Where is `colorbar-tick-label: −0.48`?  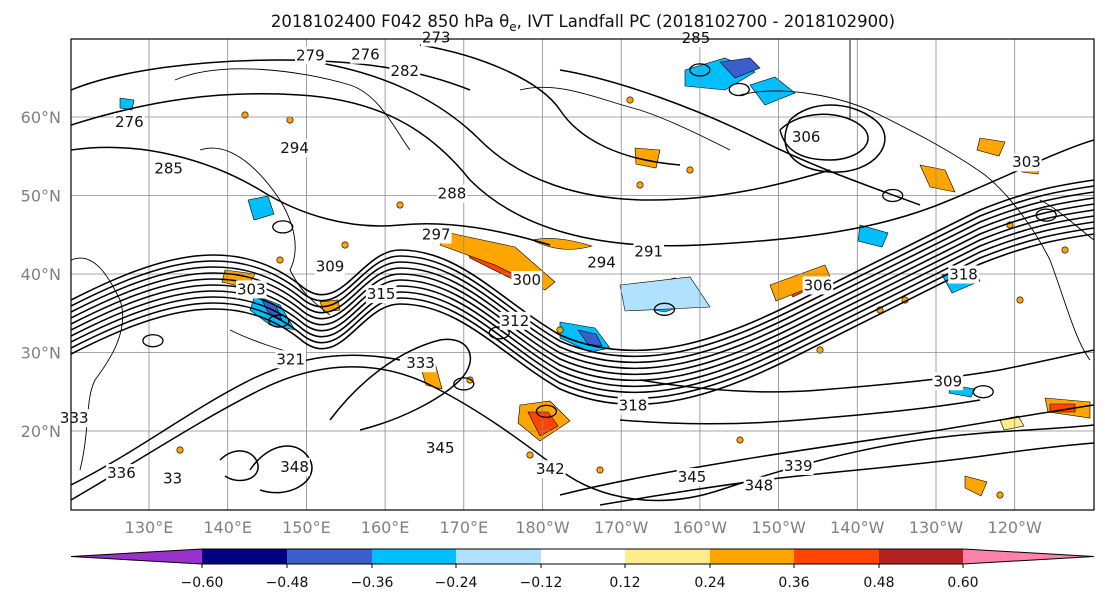 colorbar-tick-label: −0.48 is located at coordinates (287, 583).